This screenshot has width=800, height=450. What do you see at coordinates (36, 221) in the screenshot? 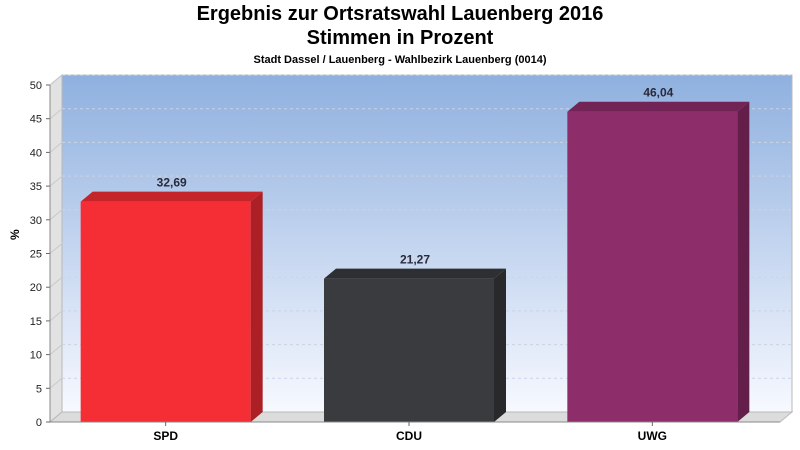
I see `y-tick-label: 30` at bounding box center [36, 221].